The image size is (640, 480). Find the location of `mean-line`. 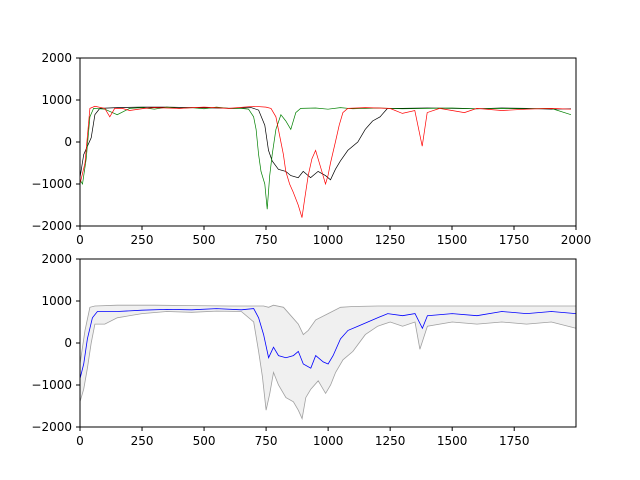

mean-line is located at coordinates (328, 343).